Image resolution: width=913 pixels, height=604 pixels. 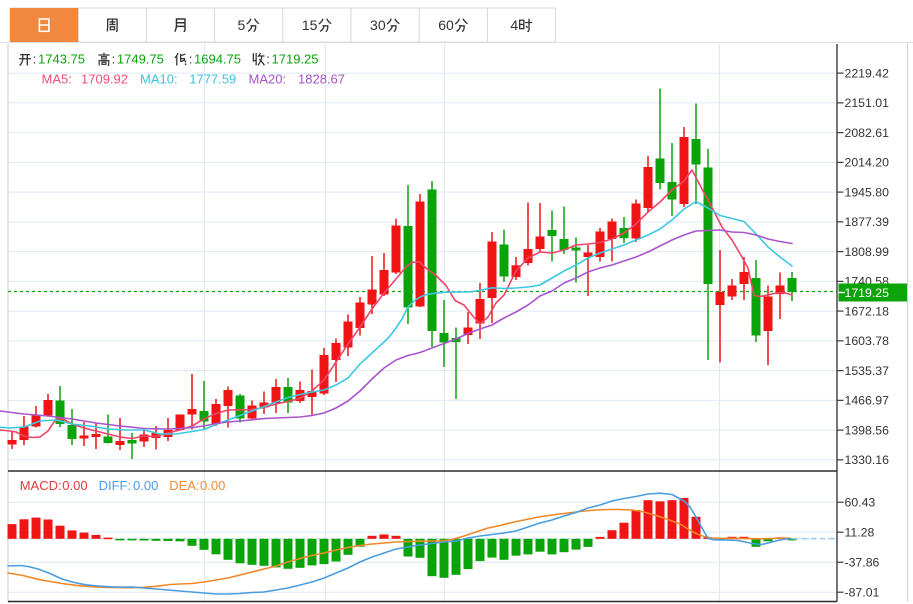 What do you see at coordinates (378, 25) in the screenshot?
I see `svg-text: 30` at bounding box center [378, 25].